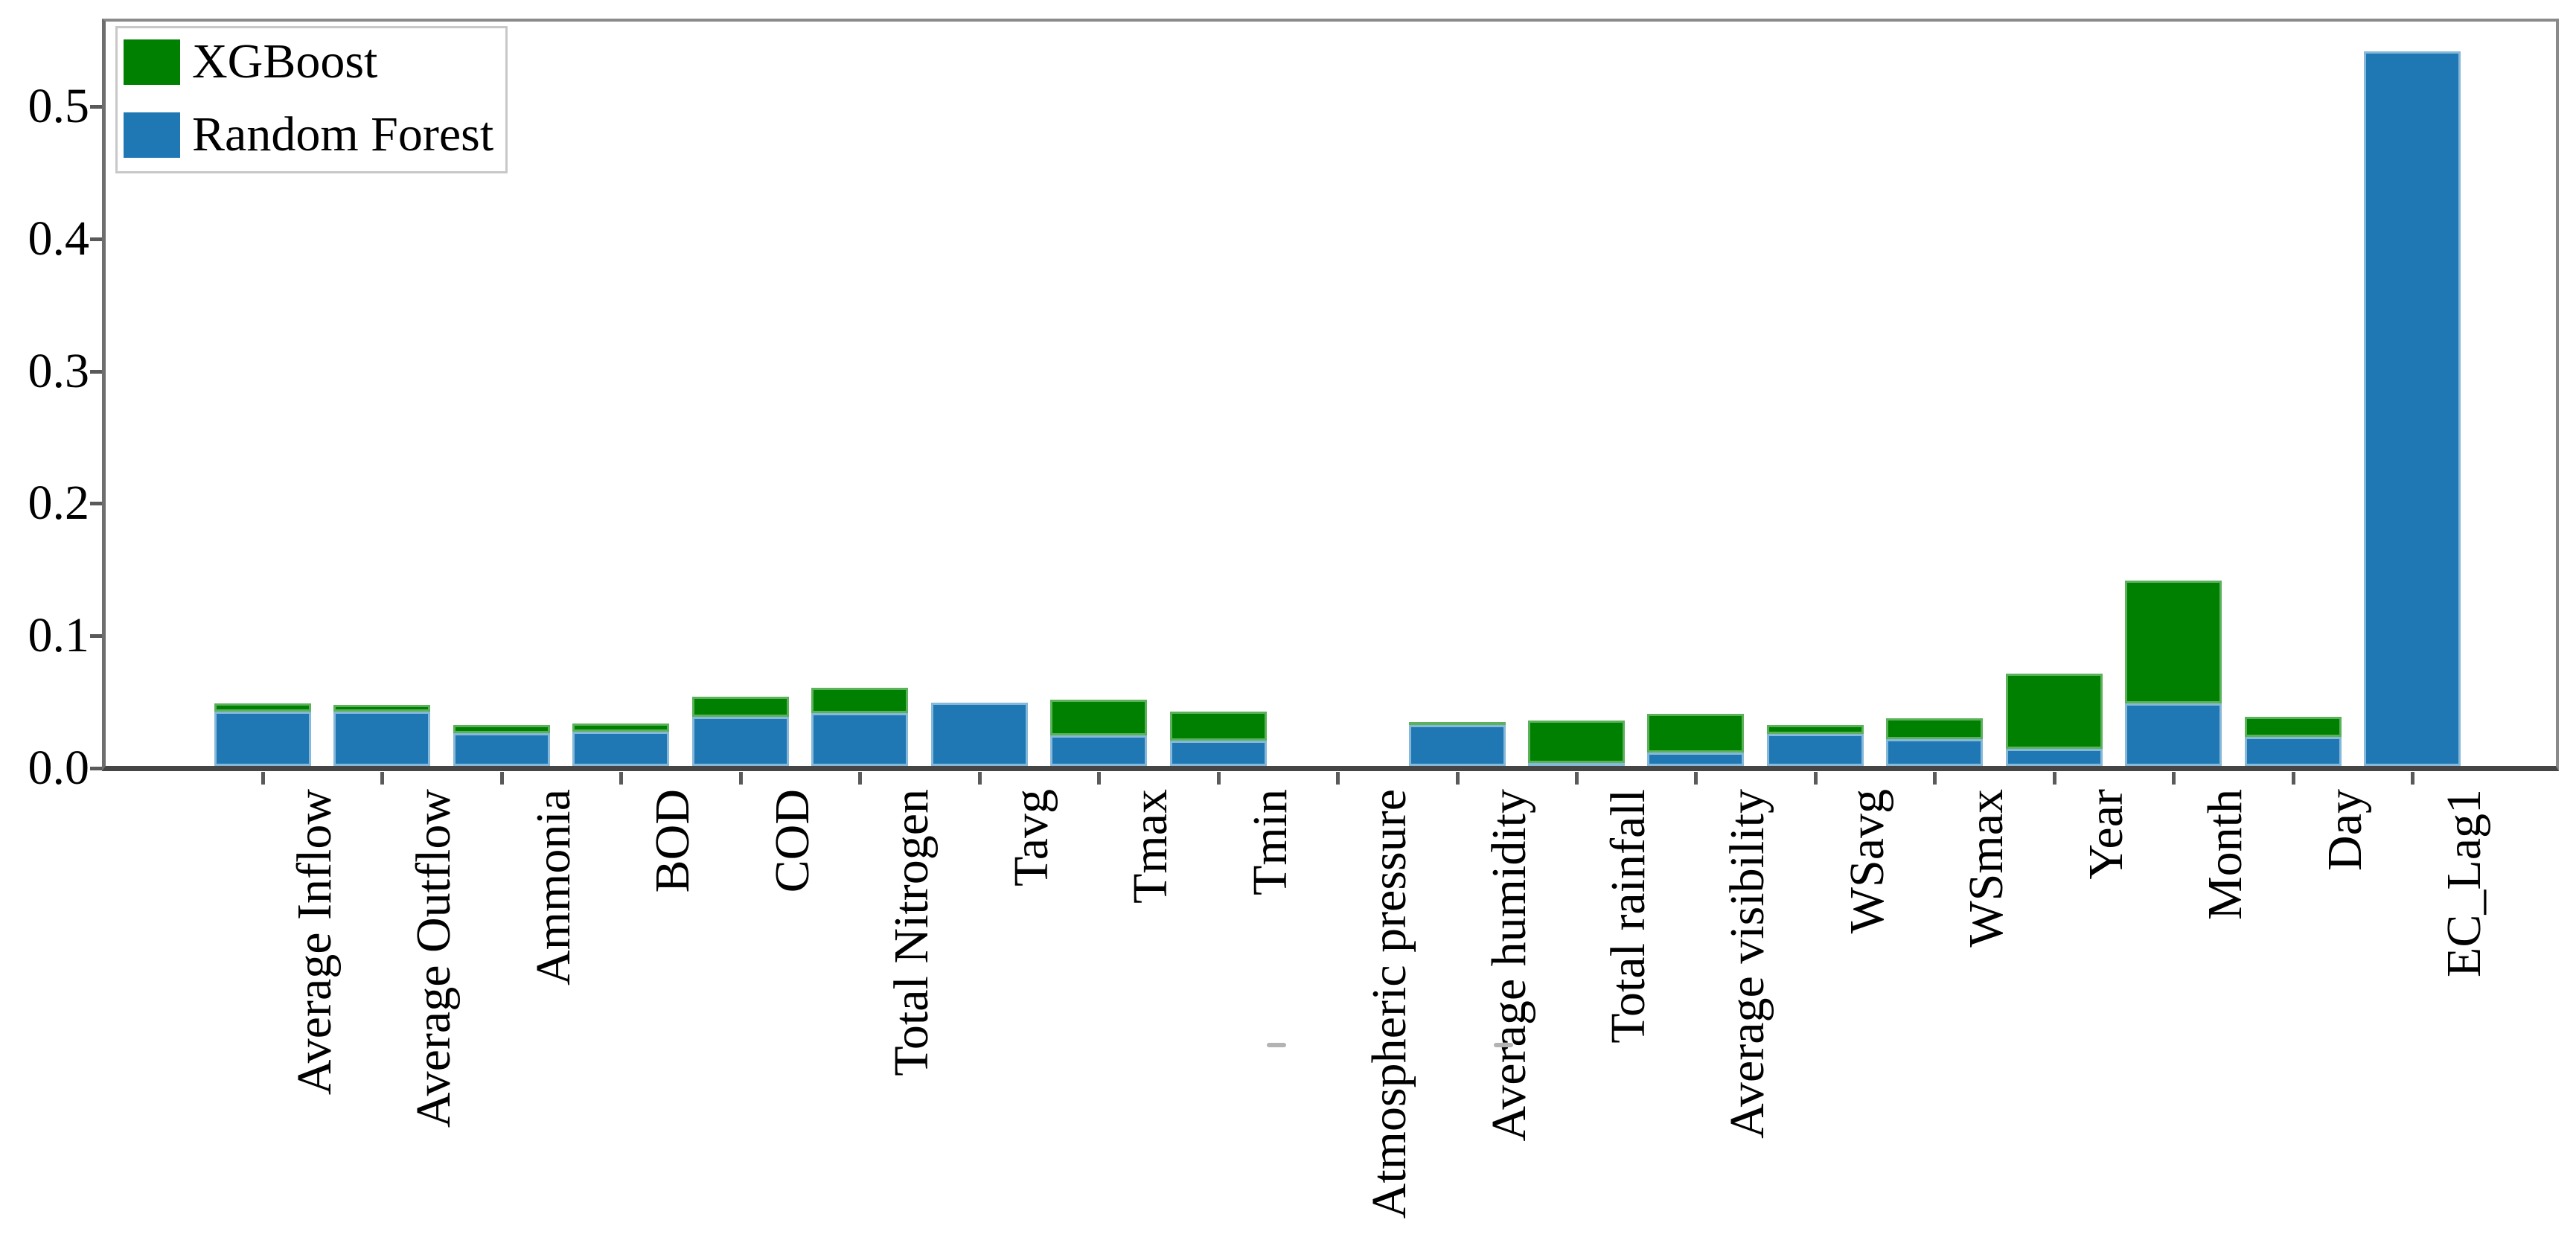 This screenshot has height=1249, width=2576. I want to click on y-axis-tick-label: 0.0, so click(59, 768).